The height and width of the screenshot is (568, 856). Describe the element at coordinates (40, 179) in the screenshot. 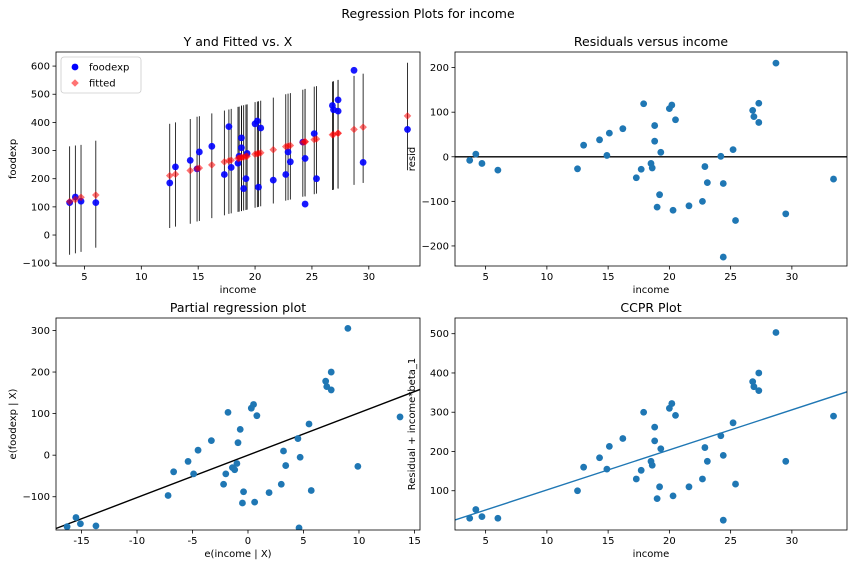

I see `y-tick-label: 200` at that location.